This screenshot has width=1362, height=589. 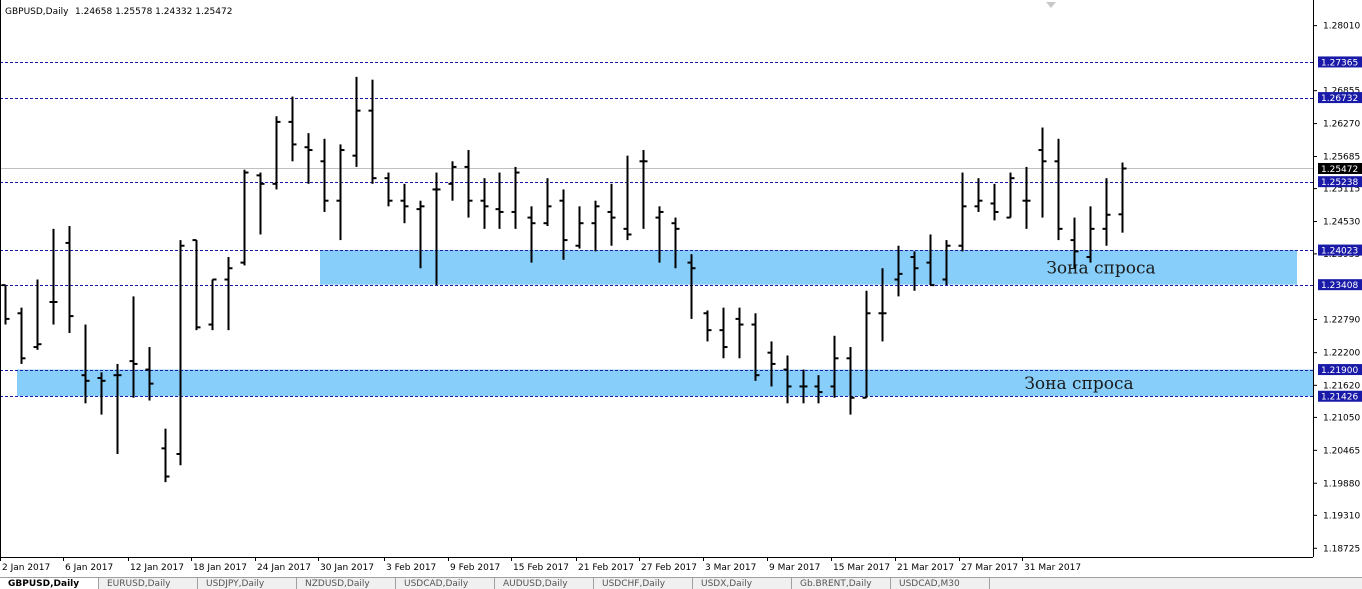 What do you see at coordinates (1340, 62) in the screenshot?
I see `level-price-label: 1.27365` at bounding box center [1340, 62].